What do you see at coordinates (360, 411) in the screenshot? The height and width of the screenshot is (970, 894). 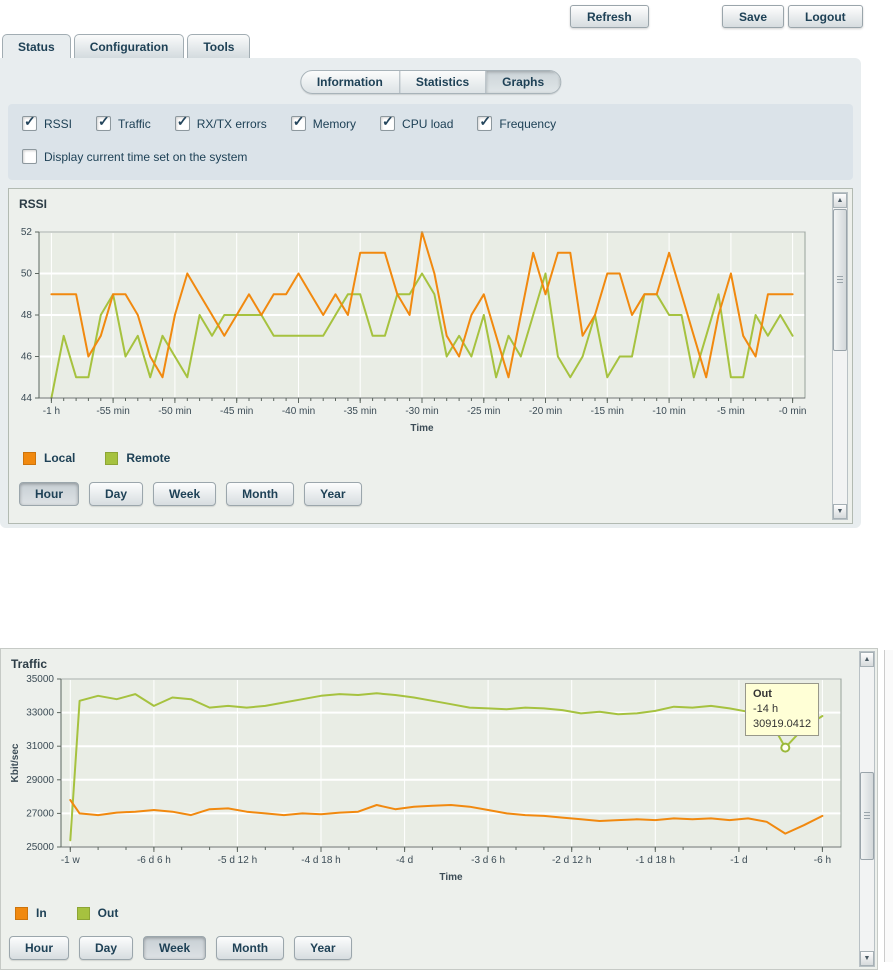 I see `svg-text: -35 min` at bounding box center [360, 411].